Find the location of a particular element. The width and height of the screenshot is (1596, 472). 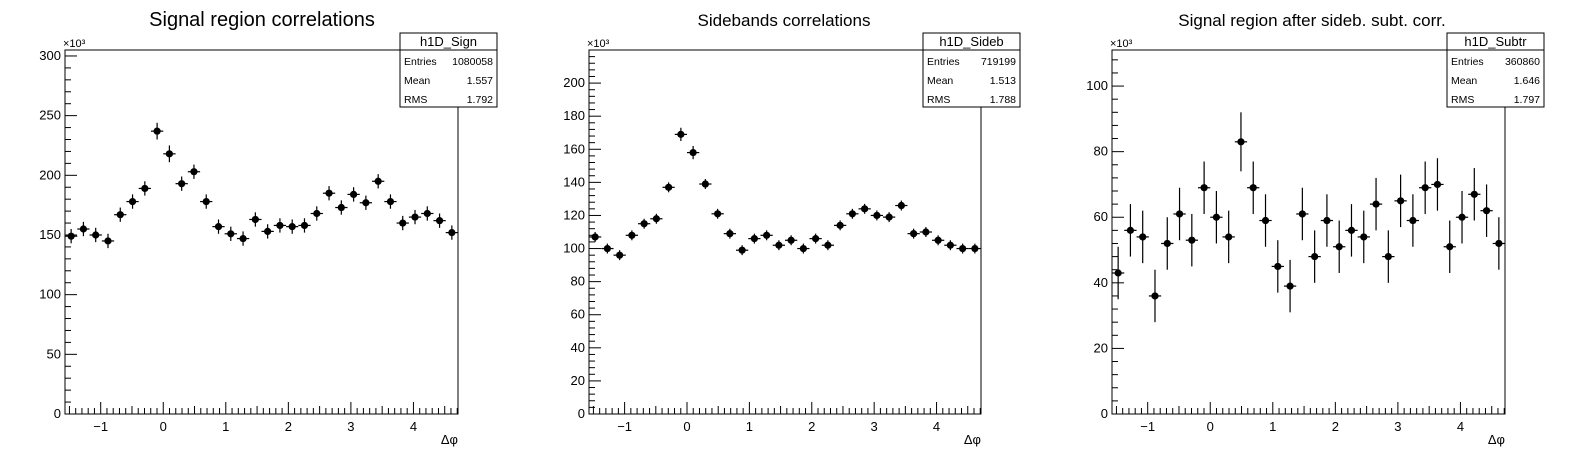

y-tick-label: 80 is located at coordinates (578, 281).